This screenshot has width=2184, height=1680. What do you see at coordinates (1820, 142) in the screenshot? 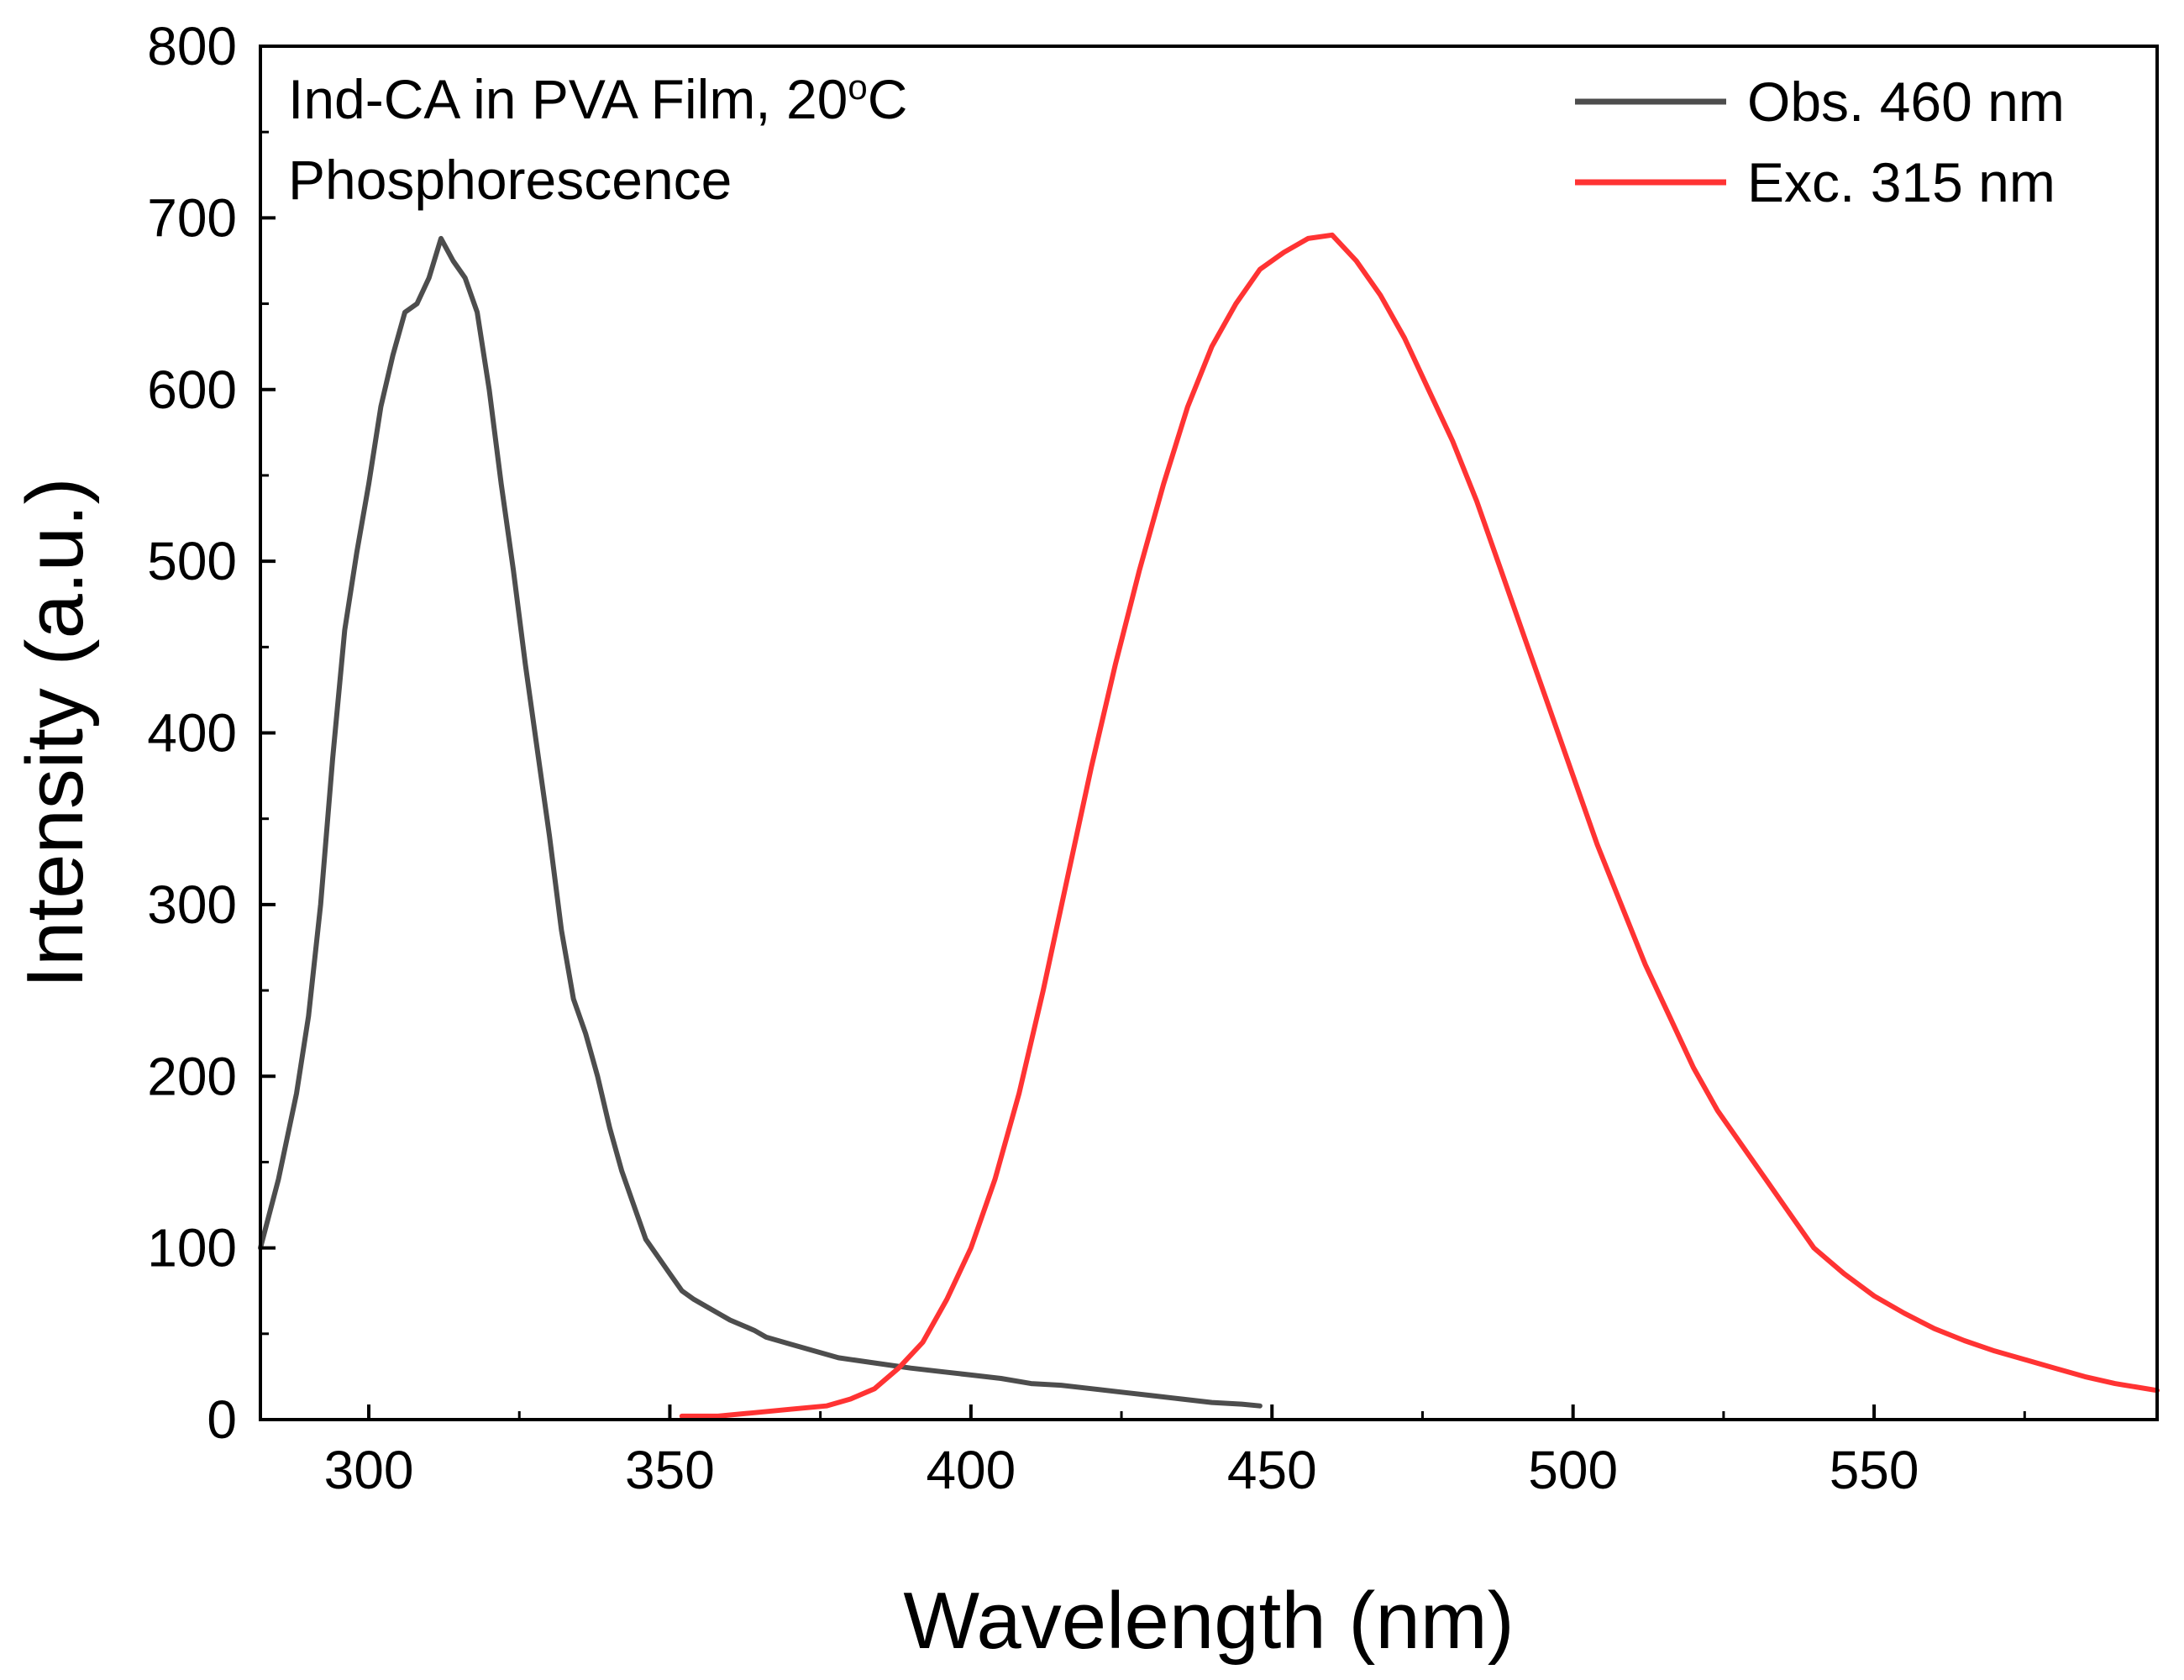
I see `legend: Obs. 460 nm Exc. 315 nm` at bounding box center [1820, 142].